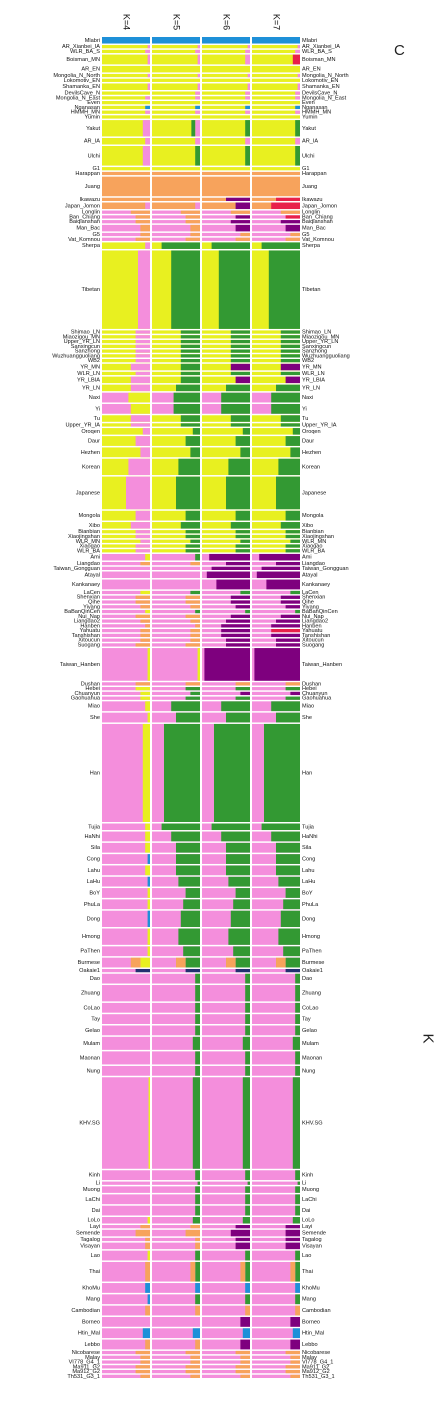 This screenshot has height=1405, width=441. What do you see at coordinates (85, 333) in the screenshot?
I see `population-label-left: Shimao_LN` at bounding box center [85, 333].